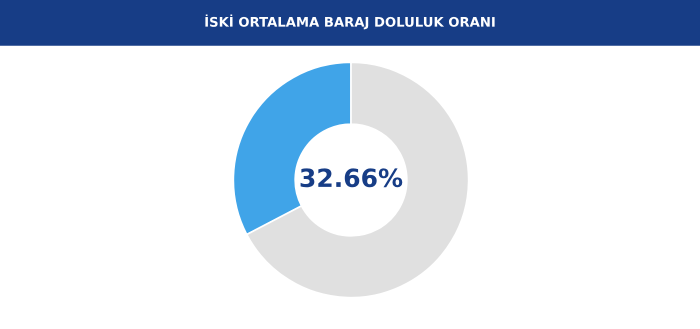  Describe the element at coordinates (351, 178) in the screenshot. I see `text: 32.66%` at that location.